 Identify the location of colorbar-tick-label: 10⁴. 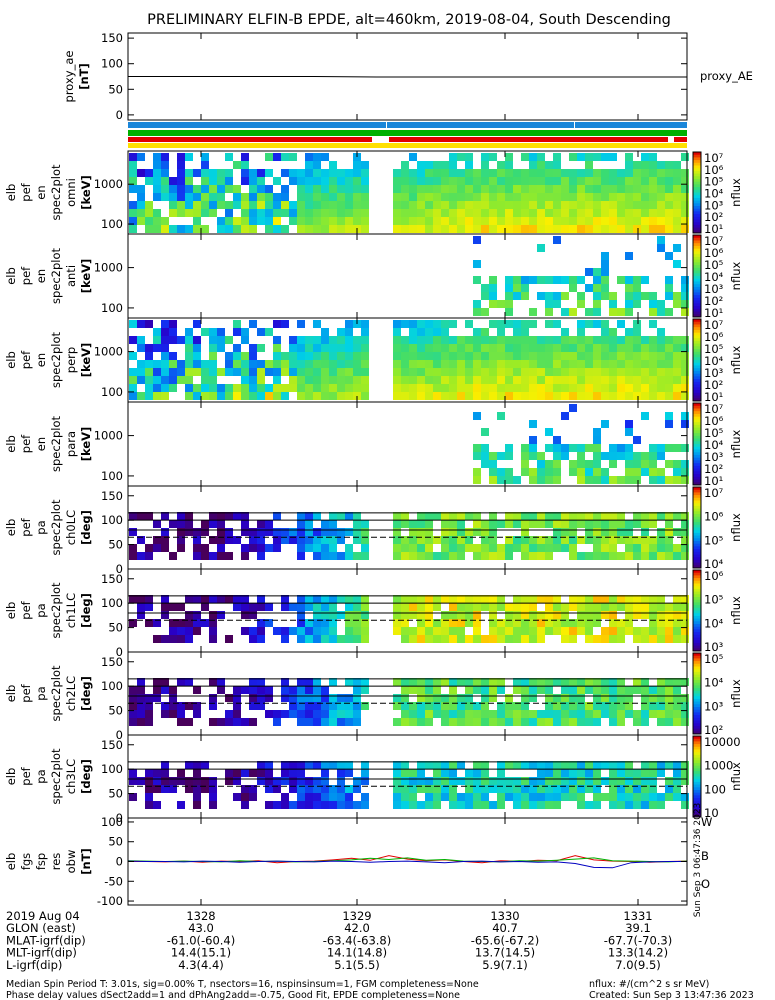
(714, 445).